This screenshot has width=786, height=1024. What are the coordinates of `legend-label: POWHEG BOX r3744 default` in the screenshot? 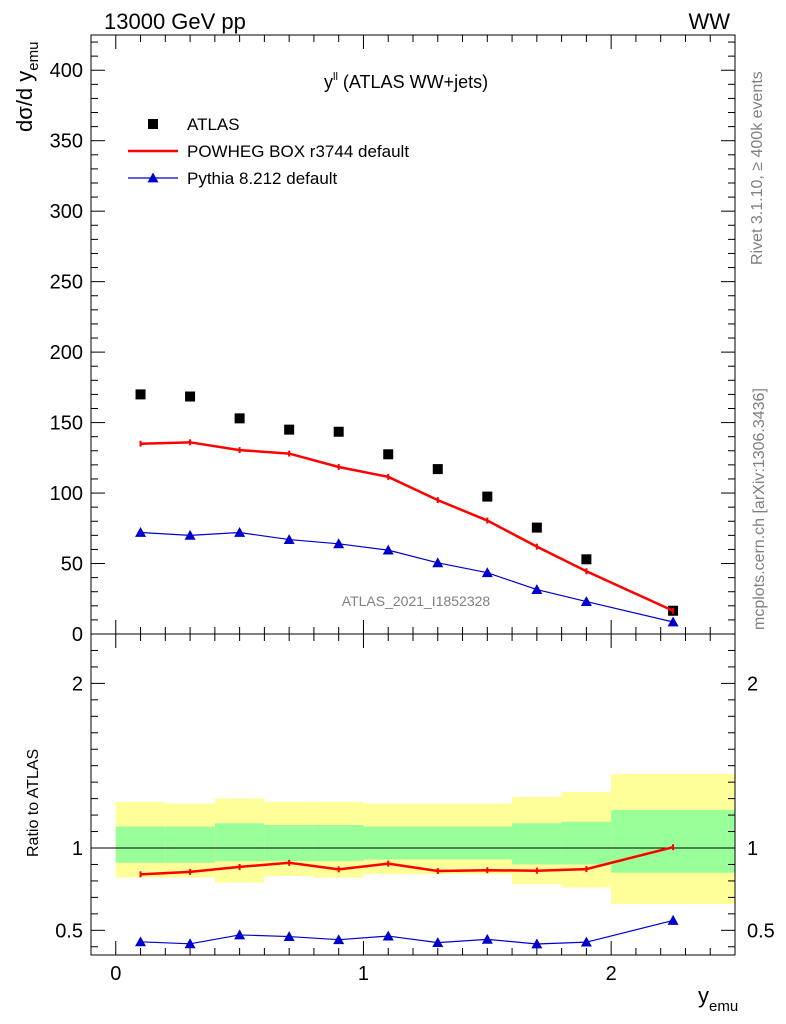 It's located at (298, 151).